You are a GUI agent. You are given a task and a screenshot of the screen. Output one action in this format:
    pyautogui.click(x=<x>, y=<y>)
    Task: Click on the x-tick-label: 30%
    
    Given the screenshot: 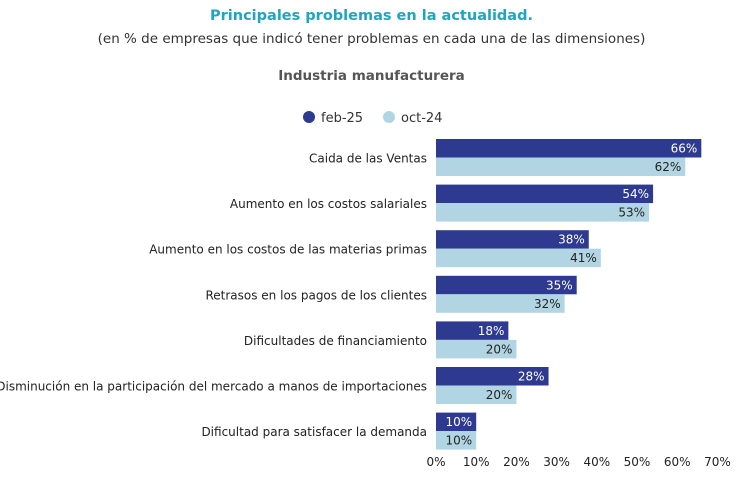 What is the action you would take?
    pyautogui.click(x=556, y=462)
    